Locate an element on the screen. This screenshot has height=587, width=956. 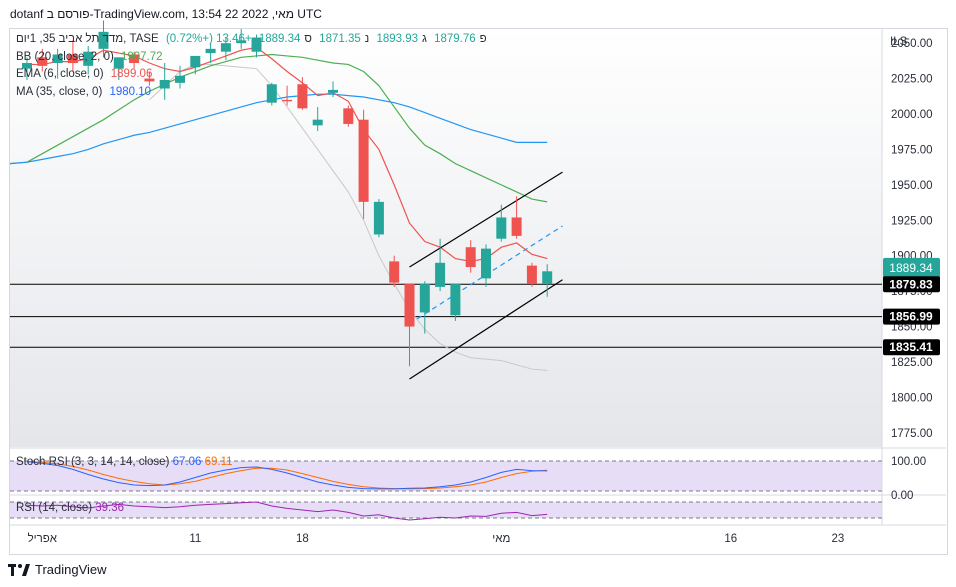
stoch-k-line is located at coordinates (287, 475).